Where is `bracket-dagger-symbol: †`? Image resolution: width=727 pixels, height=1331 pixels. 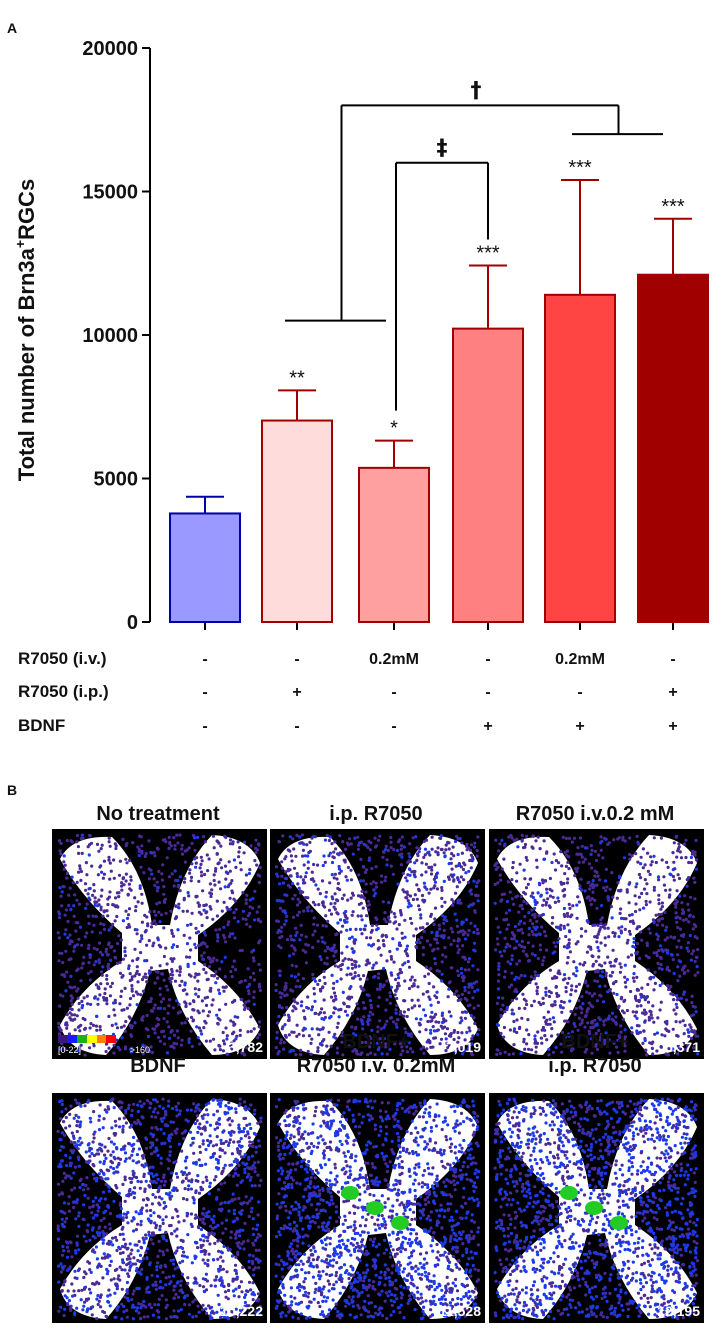
bracket-dagger-symbol: † is located at coordinates (476, 90).